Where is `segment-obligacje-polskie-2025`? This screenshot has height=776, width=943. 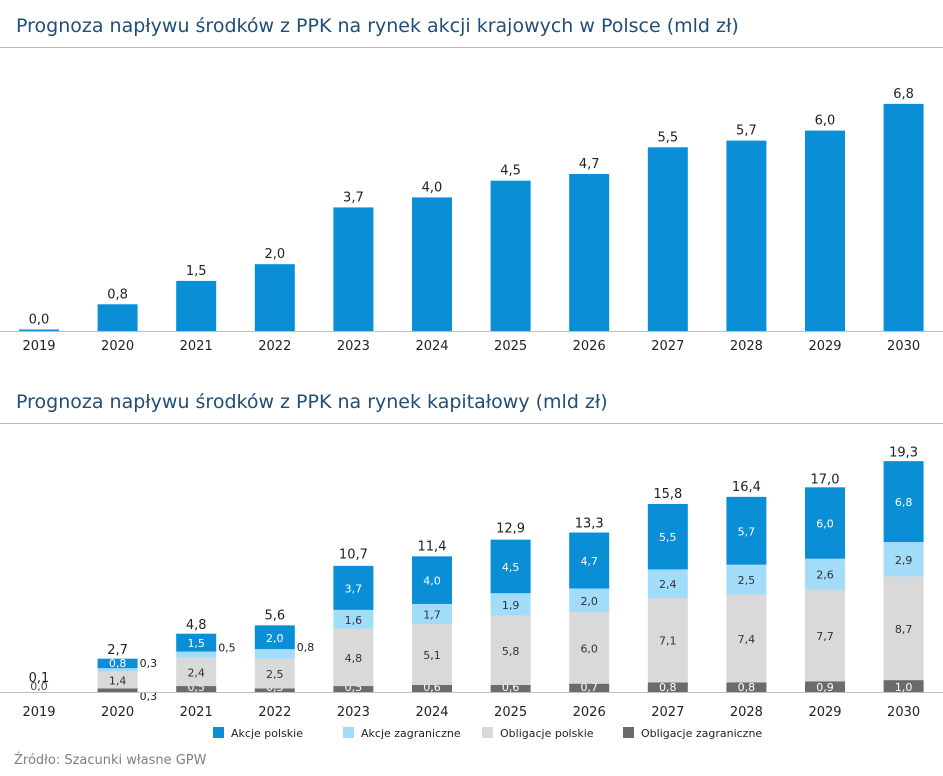
segment-obligacje-polskie-2025 is located at coordinates (510, 650).